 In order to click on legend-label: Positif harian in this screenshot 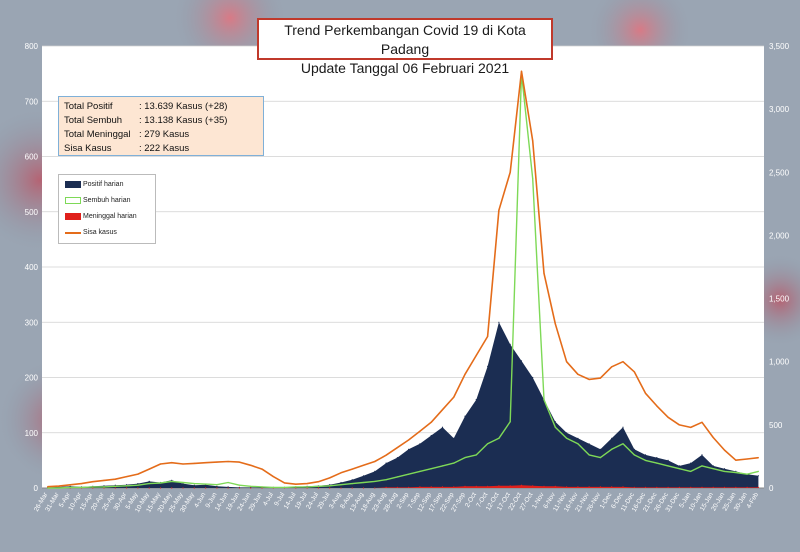, I will do `click(103, 184)`.